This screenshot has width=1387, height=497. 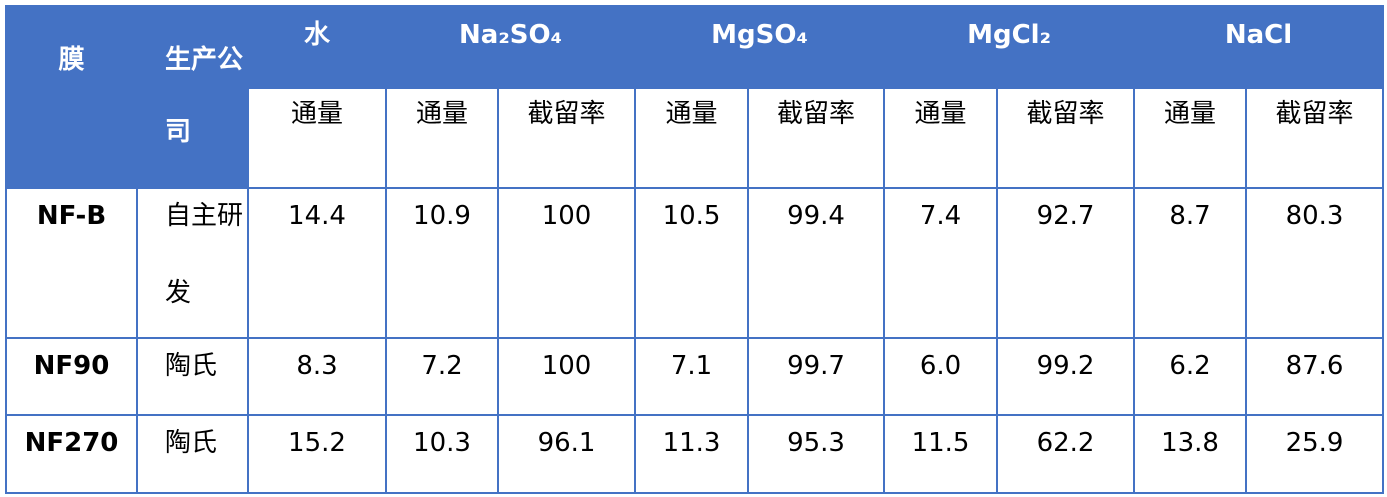 What do you see at coordinates (816, 443) in the screenshot?
I see `cell-text: 95.3` at bounding box center [816, 443].